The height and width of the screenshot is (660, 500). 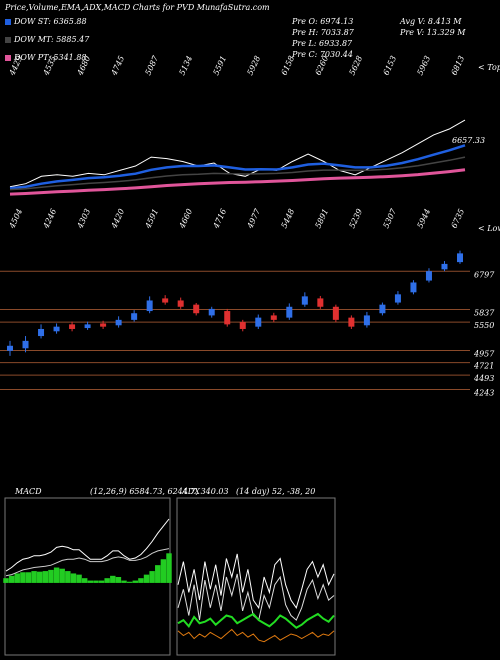 What do you see at coordinates (323, 32) in the screenshot?
I see `info-text: Pre H: 7033.87` at bounding box center [323, 32].